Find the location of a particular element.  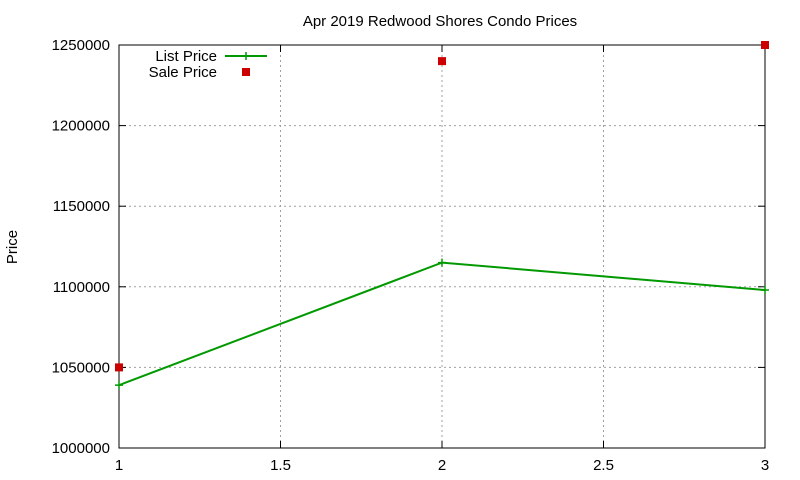

chart-title: Apr 2019 Redwood Shores Condo Prices is located at coordinates (440, 21).